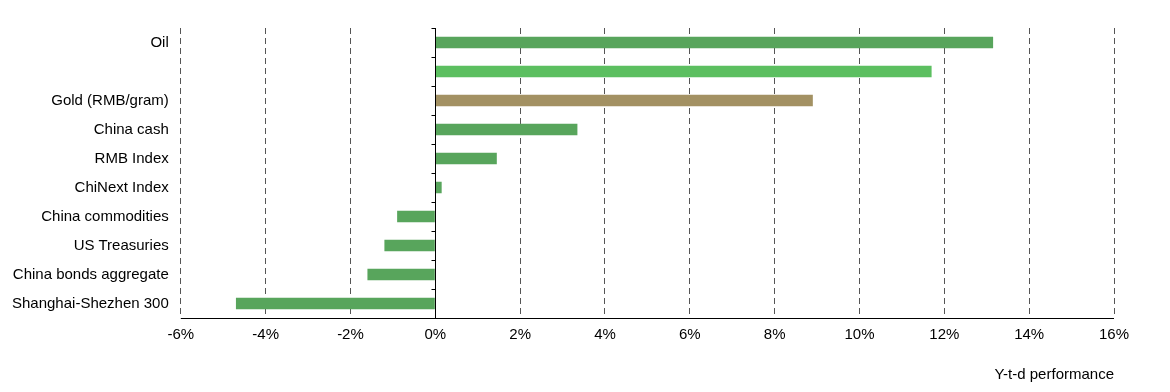 Image resolution: width=1170 pixels, height=392 pixels. What do you see at coordinates (605, 334) in the screenshot?
I see `x-tick-label: 4%` at bounding box center [605, 334].